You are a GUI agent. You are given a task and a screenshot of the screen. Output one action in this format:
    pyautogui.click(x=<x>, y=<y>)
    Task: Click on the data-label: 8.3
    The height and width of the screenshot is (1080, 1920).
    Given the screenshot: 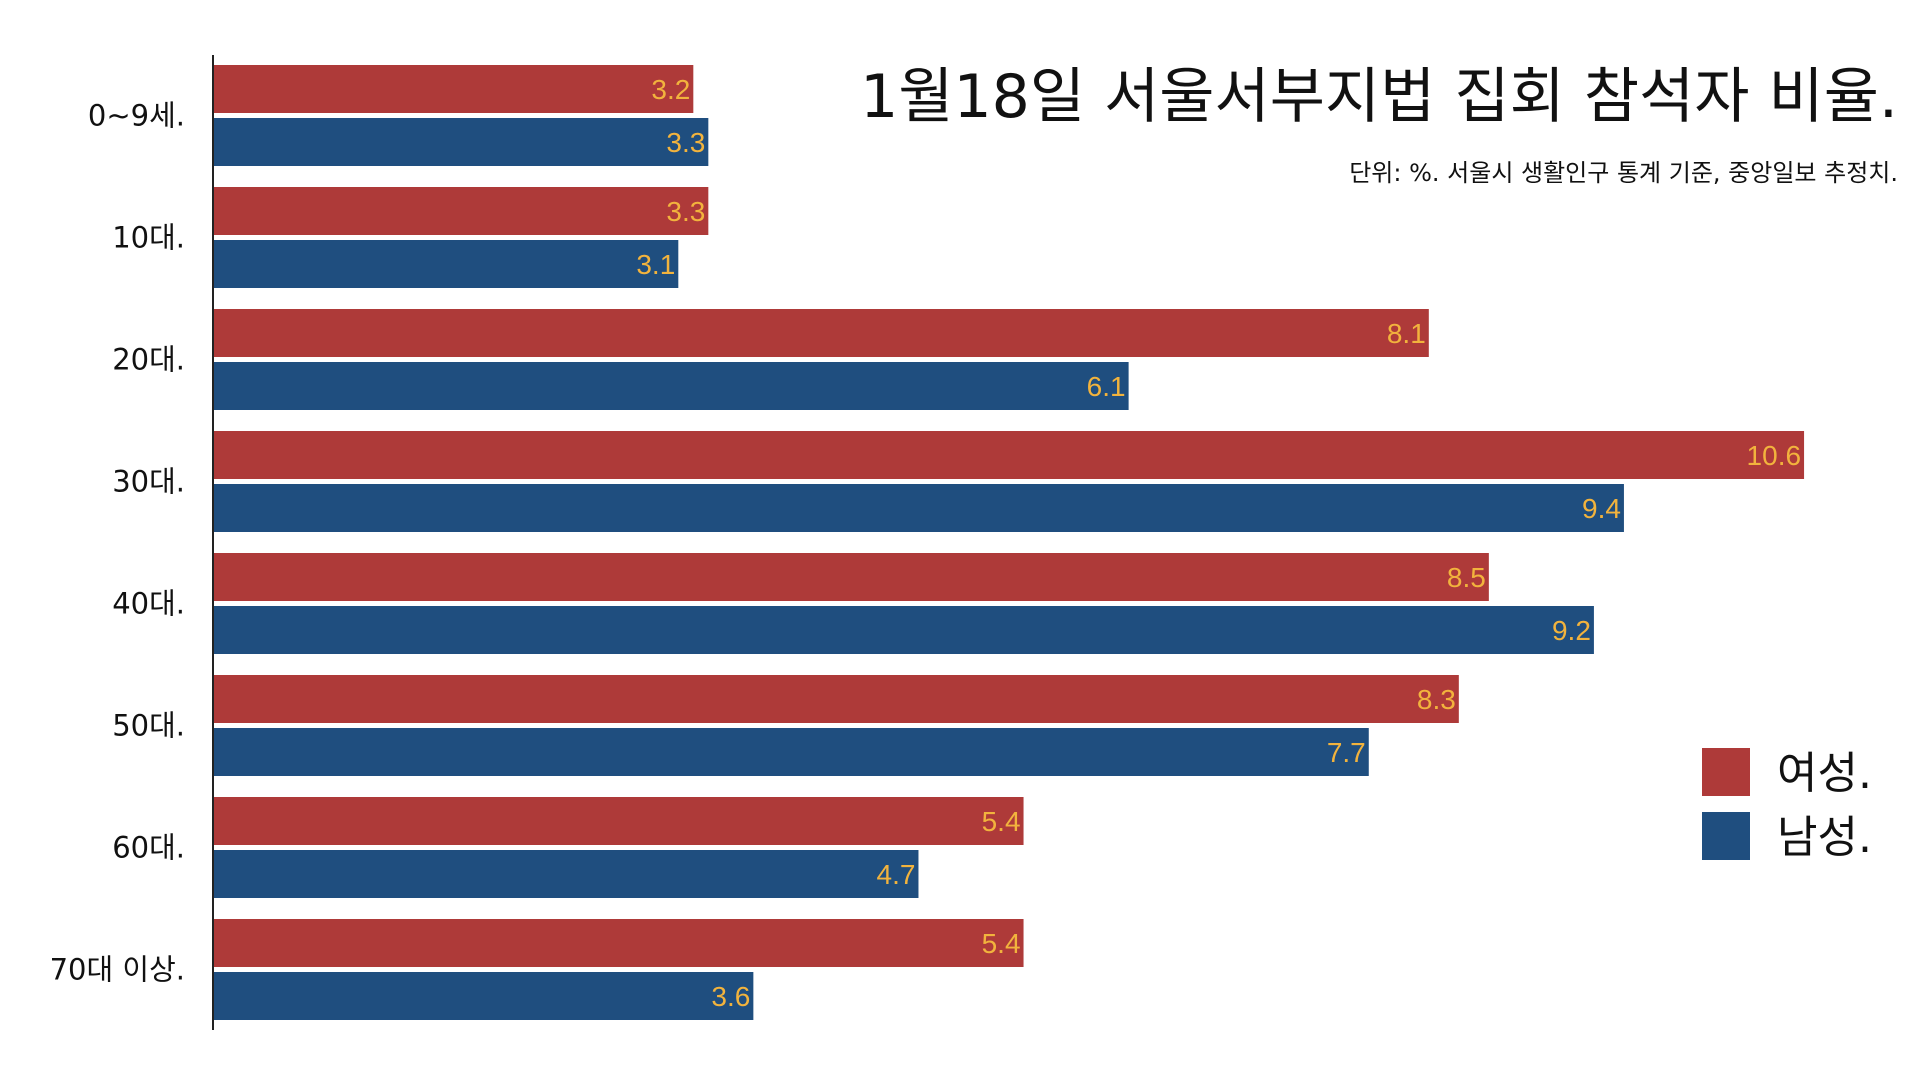 What is the action you would take?
    pyautogui.click(x=1436, y=699)
    